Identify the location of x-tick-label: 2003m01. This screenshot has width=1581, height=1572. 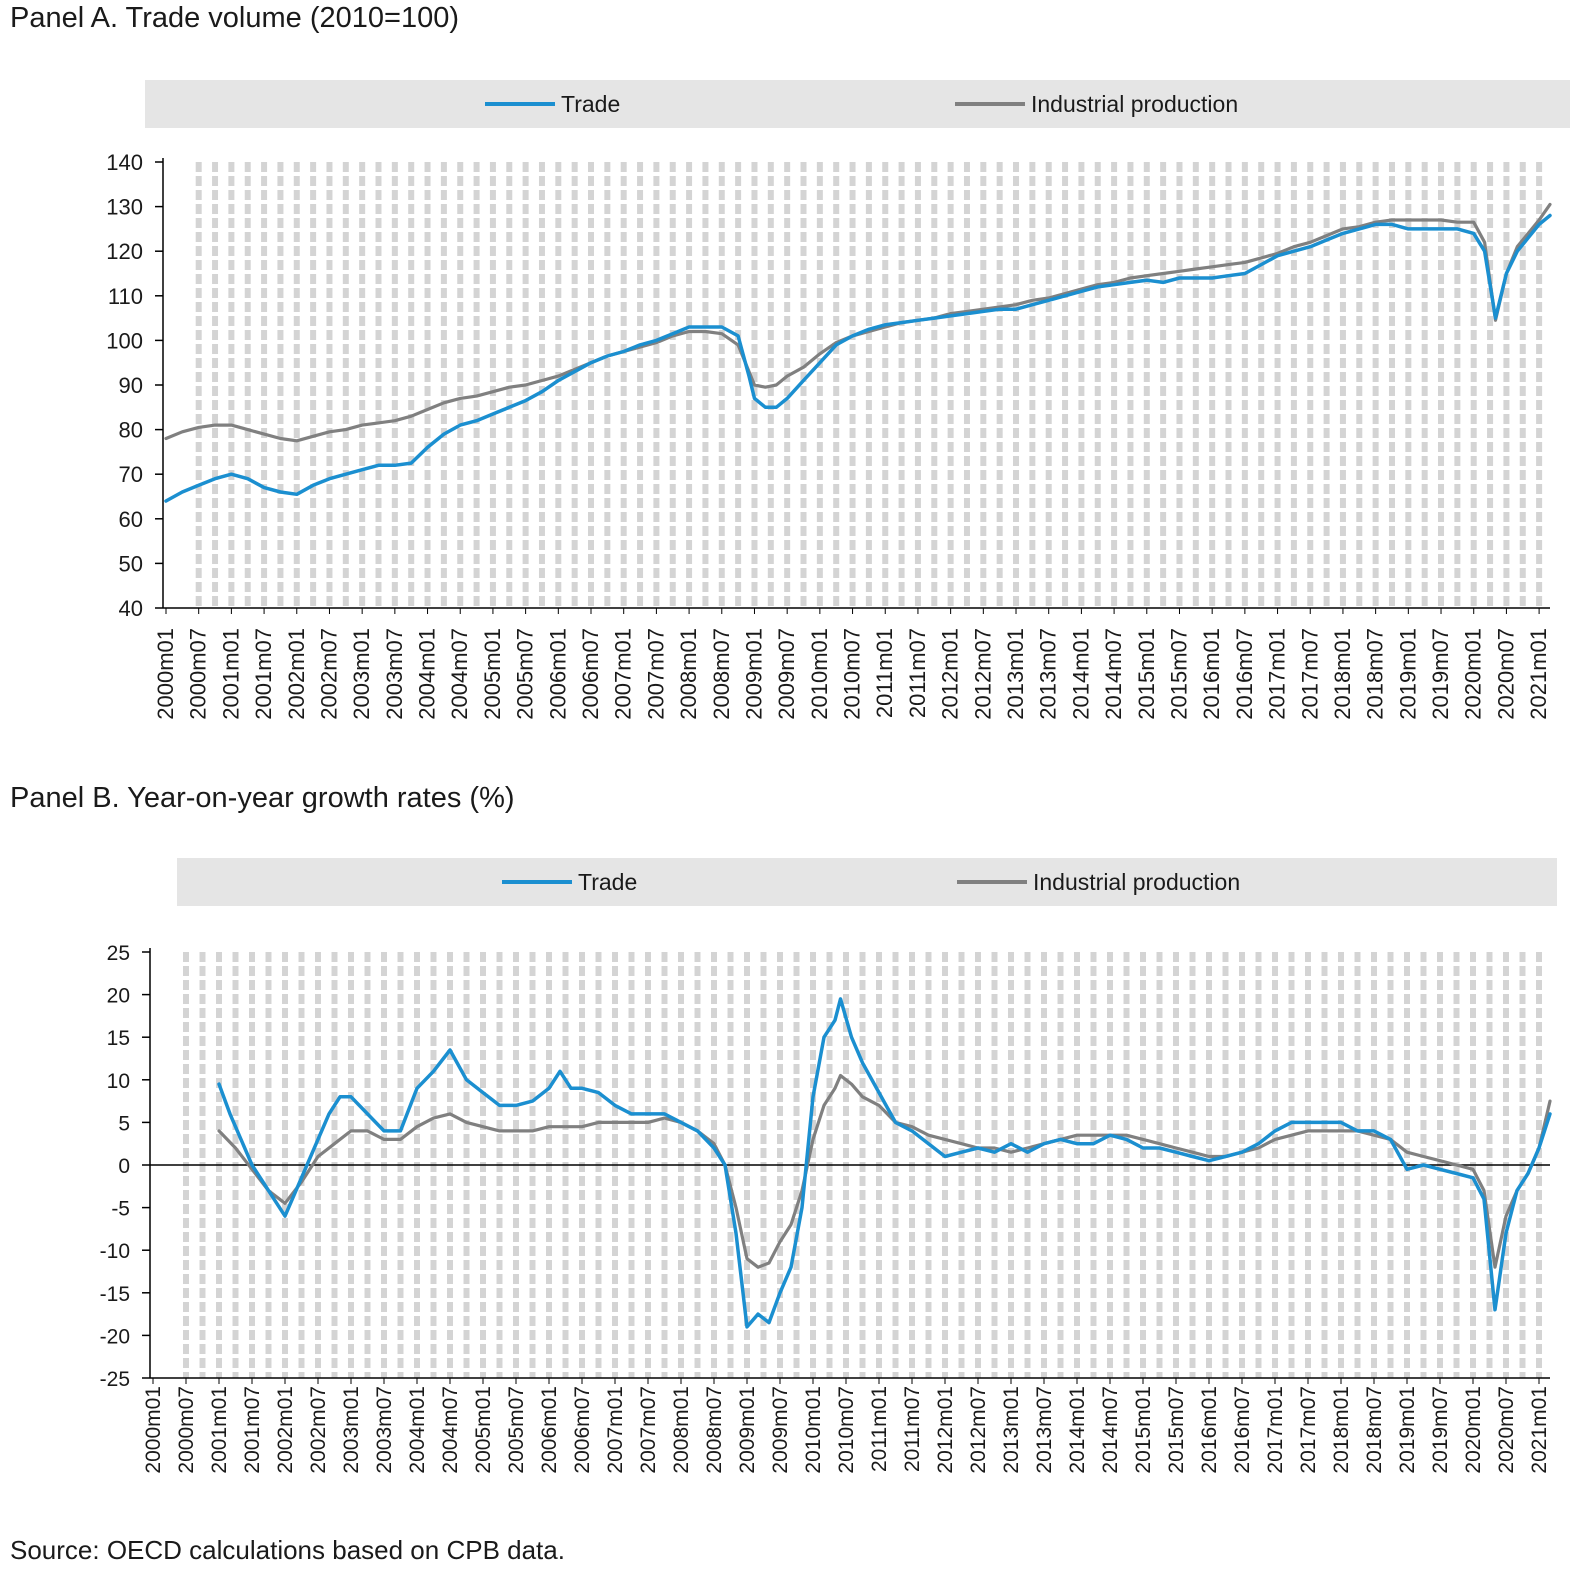
(351, 1430).